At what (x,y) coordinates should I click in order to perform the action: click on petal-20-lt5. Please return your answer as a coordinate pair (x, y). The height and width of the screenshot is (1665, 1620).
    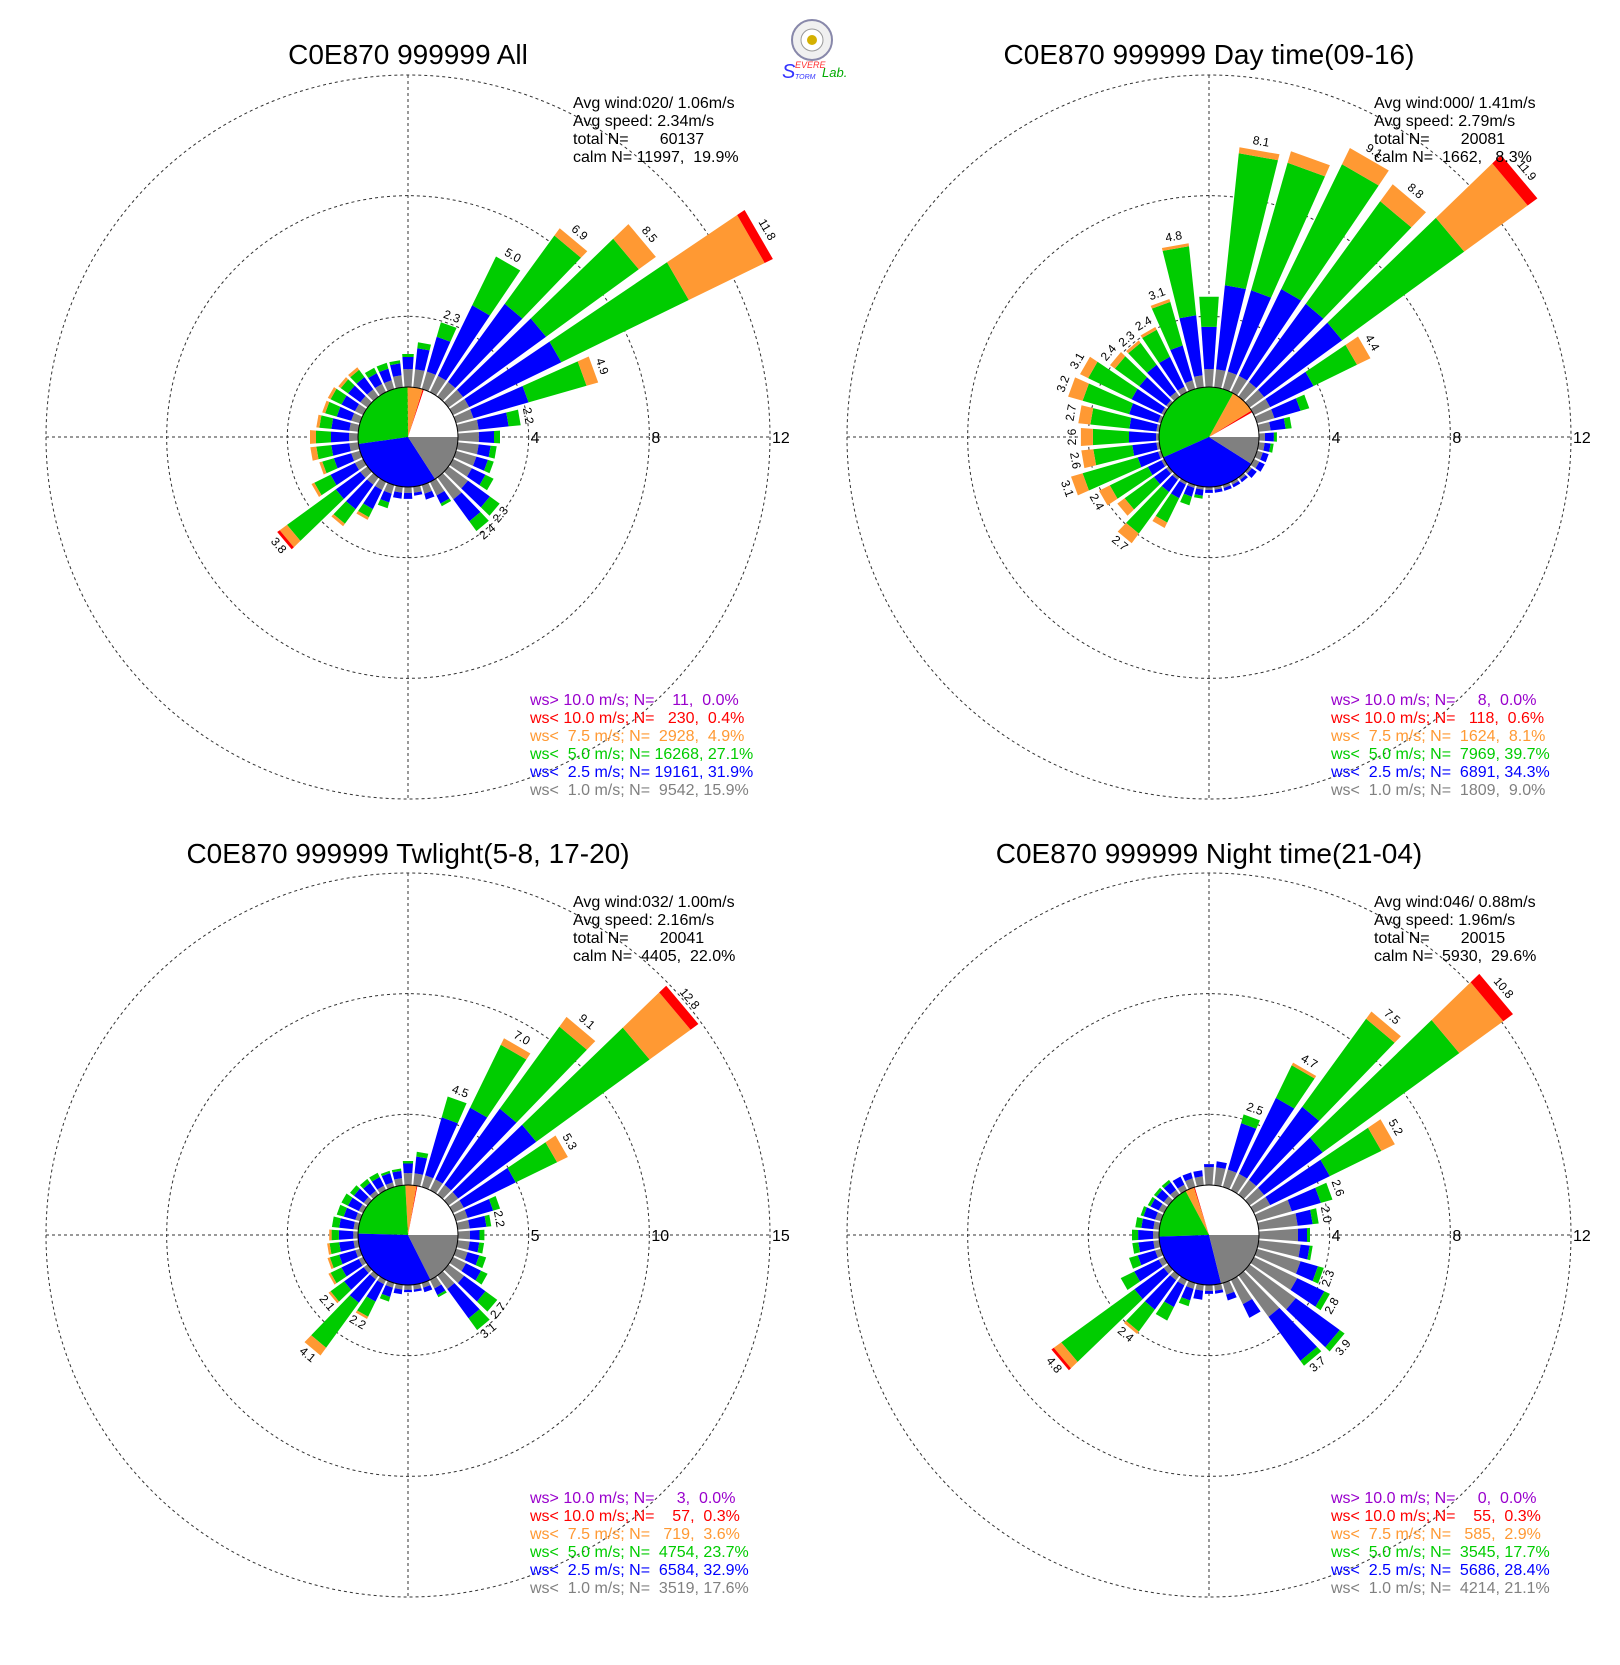
    Looking at the image, I should click on (454, 1110).